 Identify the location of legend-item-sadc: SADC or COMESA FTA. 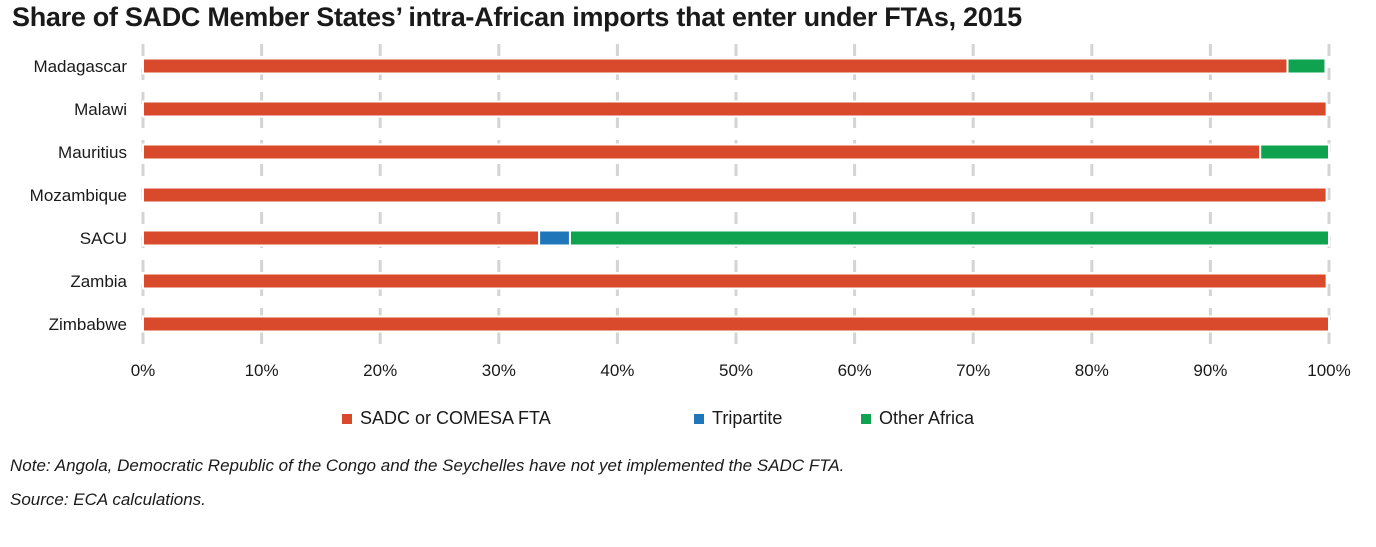
(446, 418).